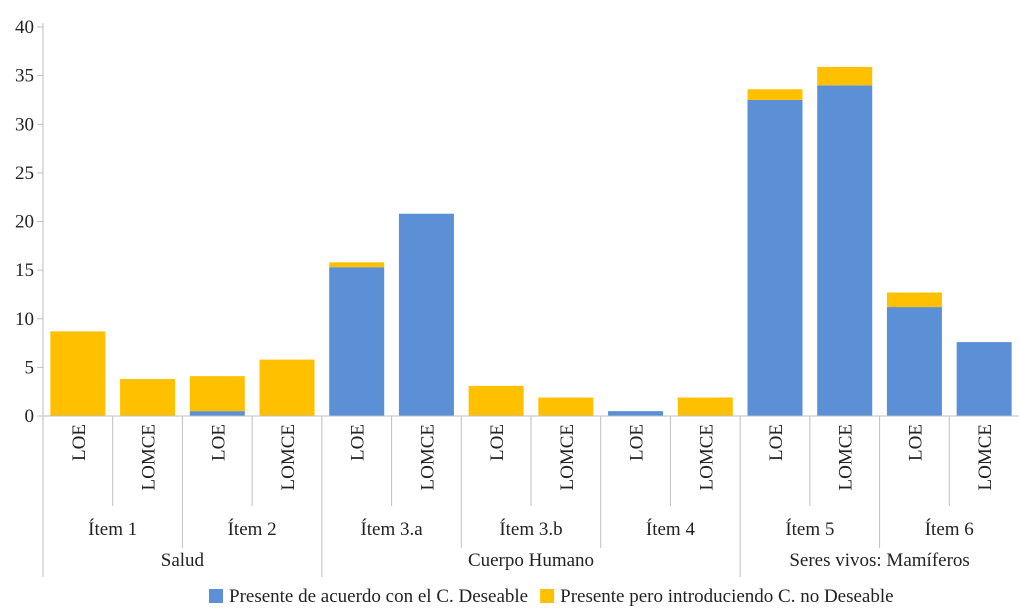 The image size is (1019, 614). I want to click on y-tick-label: 40, so click(24, 27).